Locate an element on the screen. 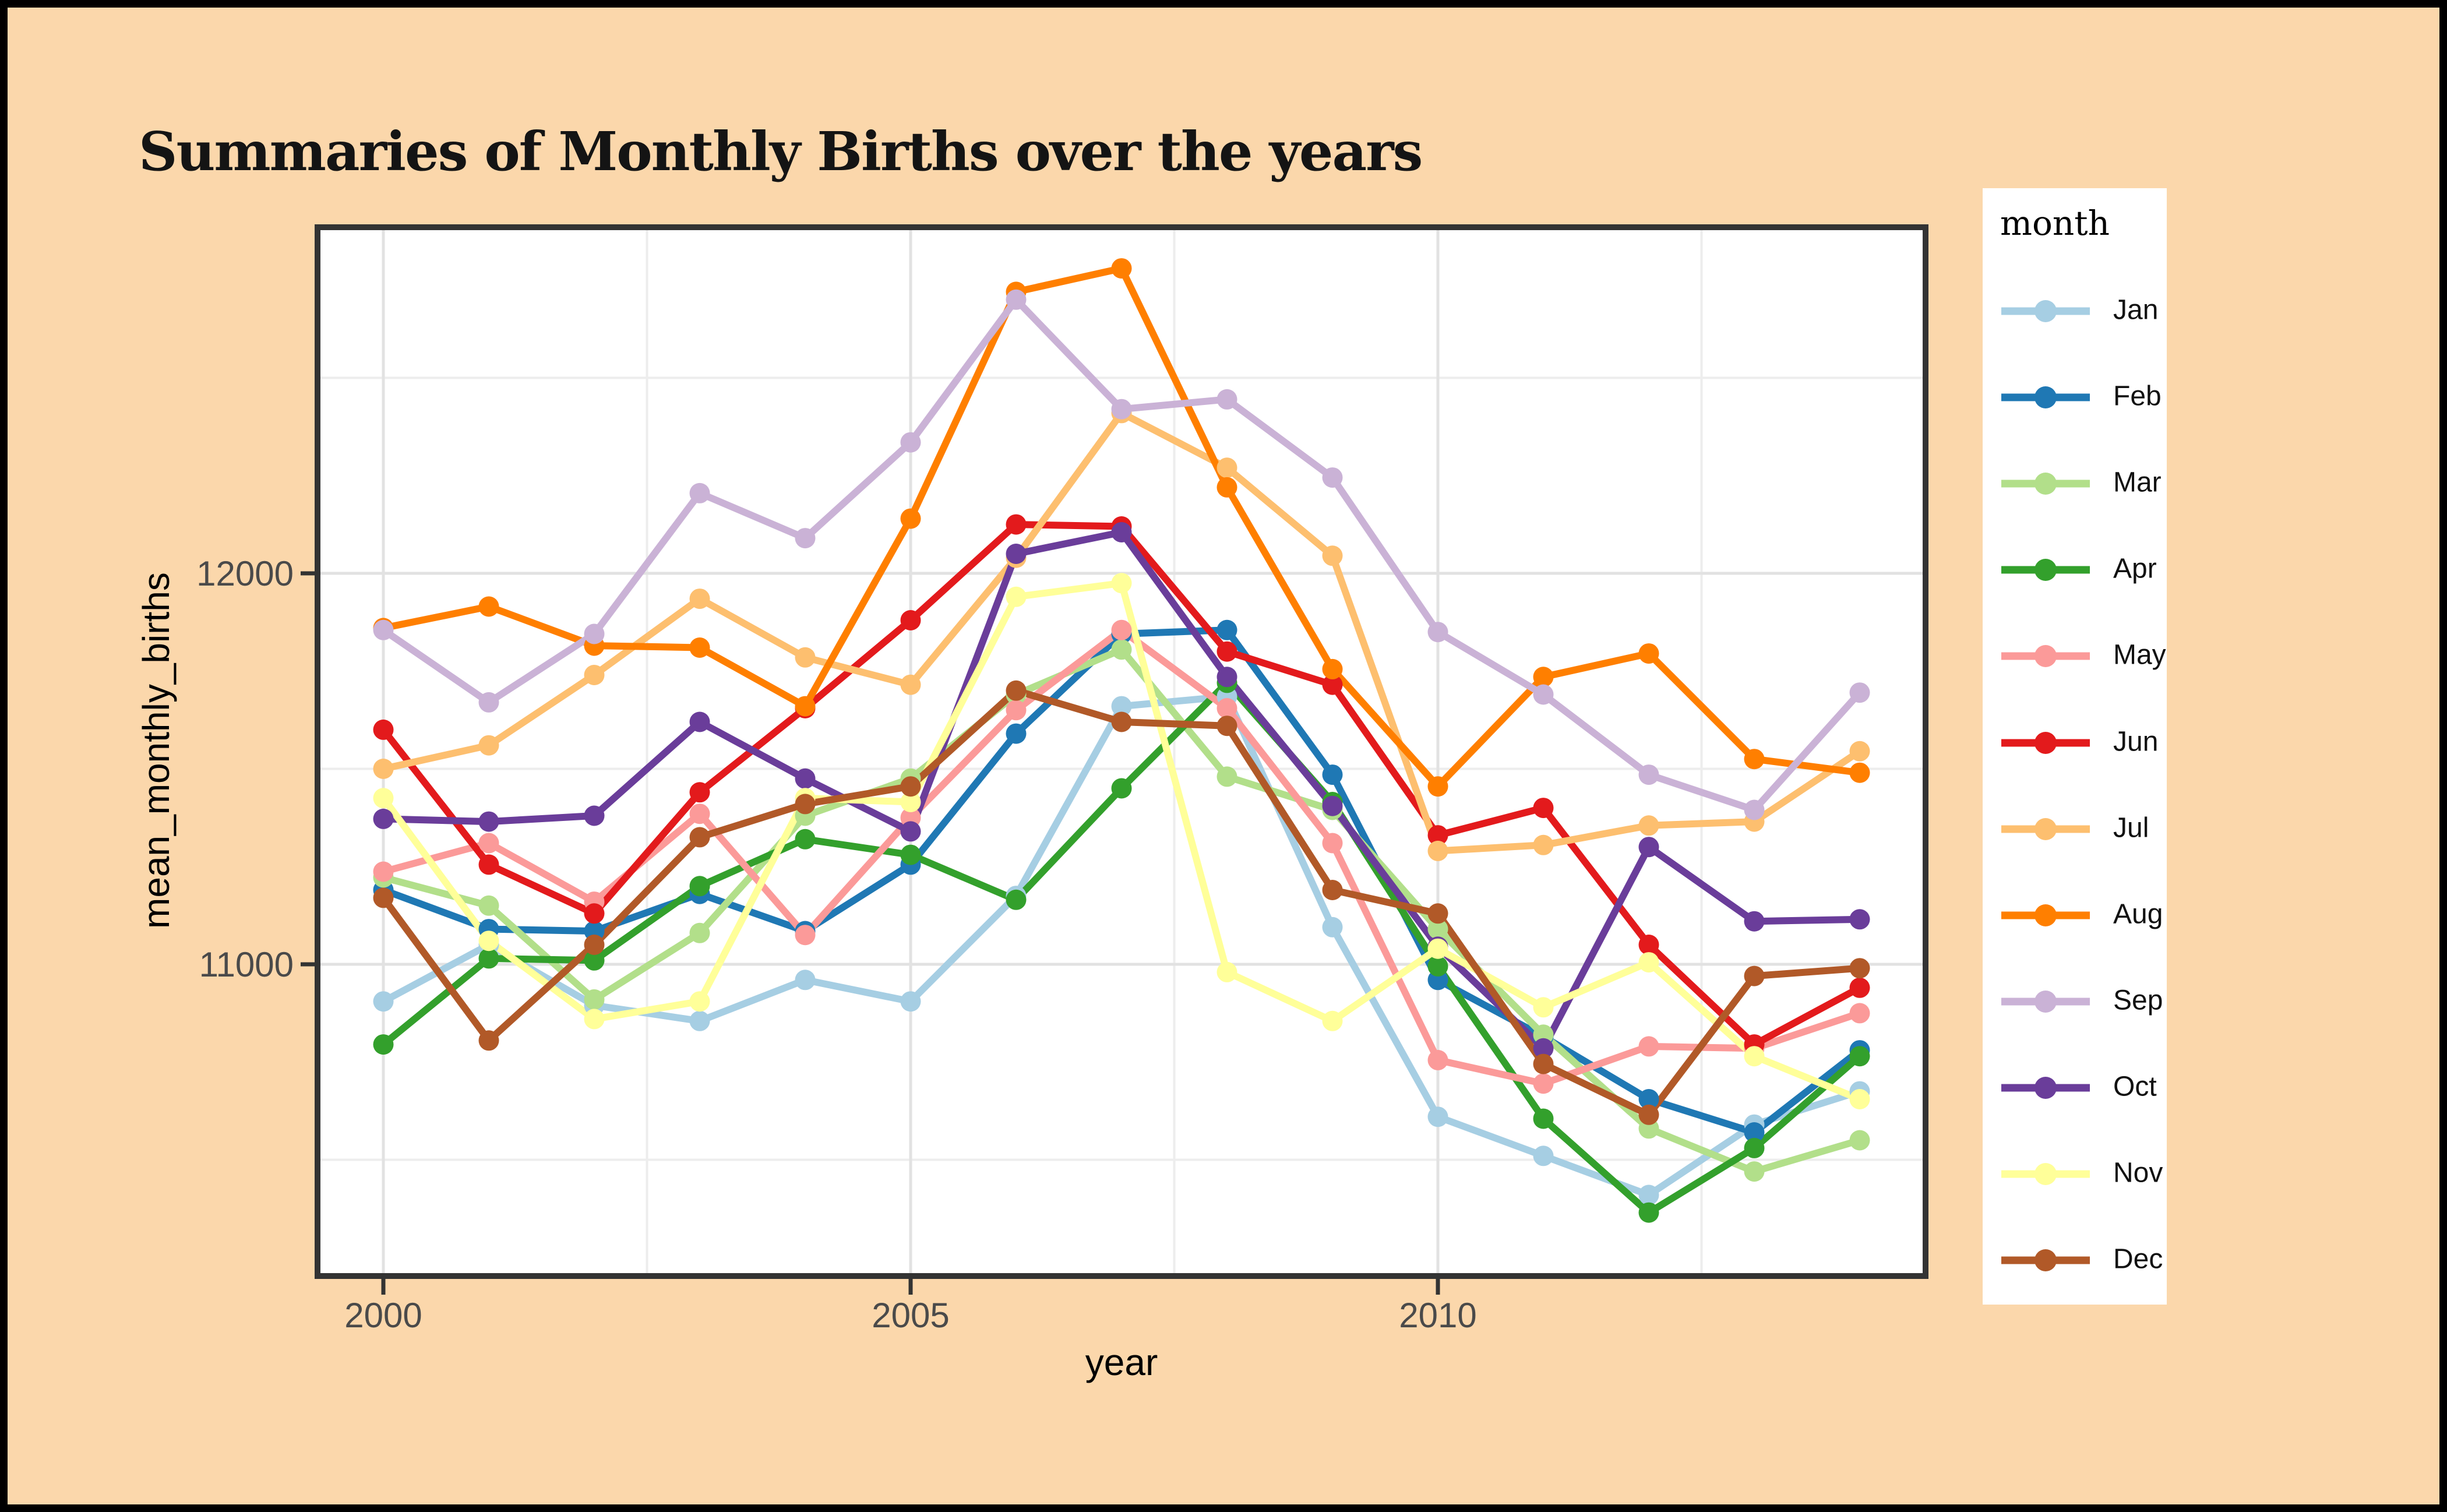 The width and height of the screenshot is (2447, 1512). legend-item-label: Nov is located at coordinates (2138, 1173).